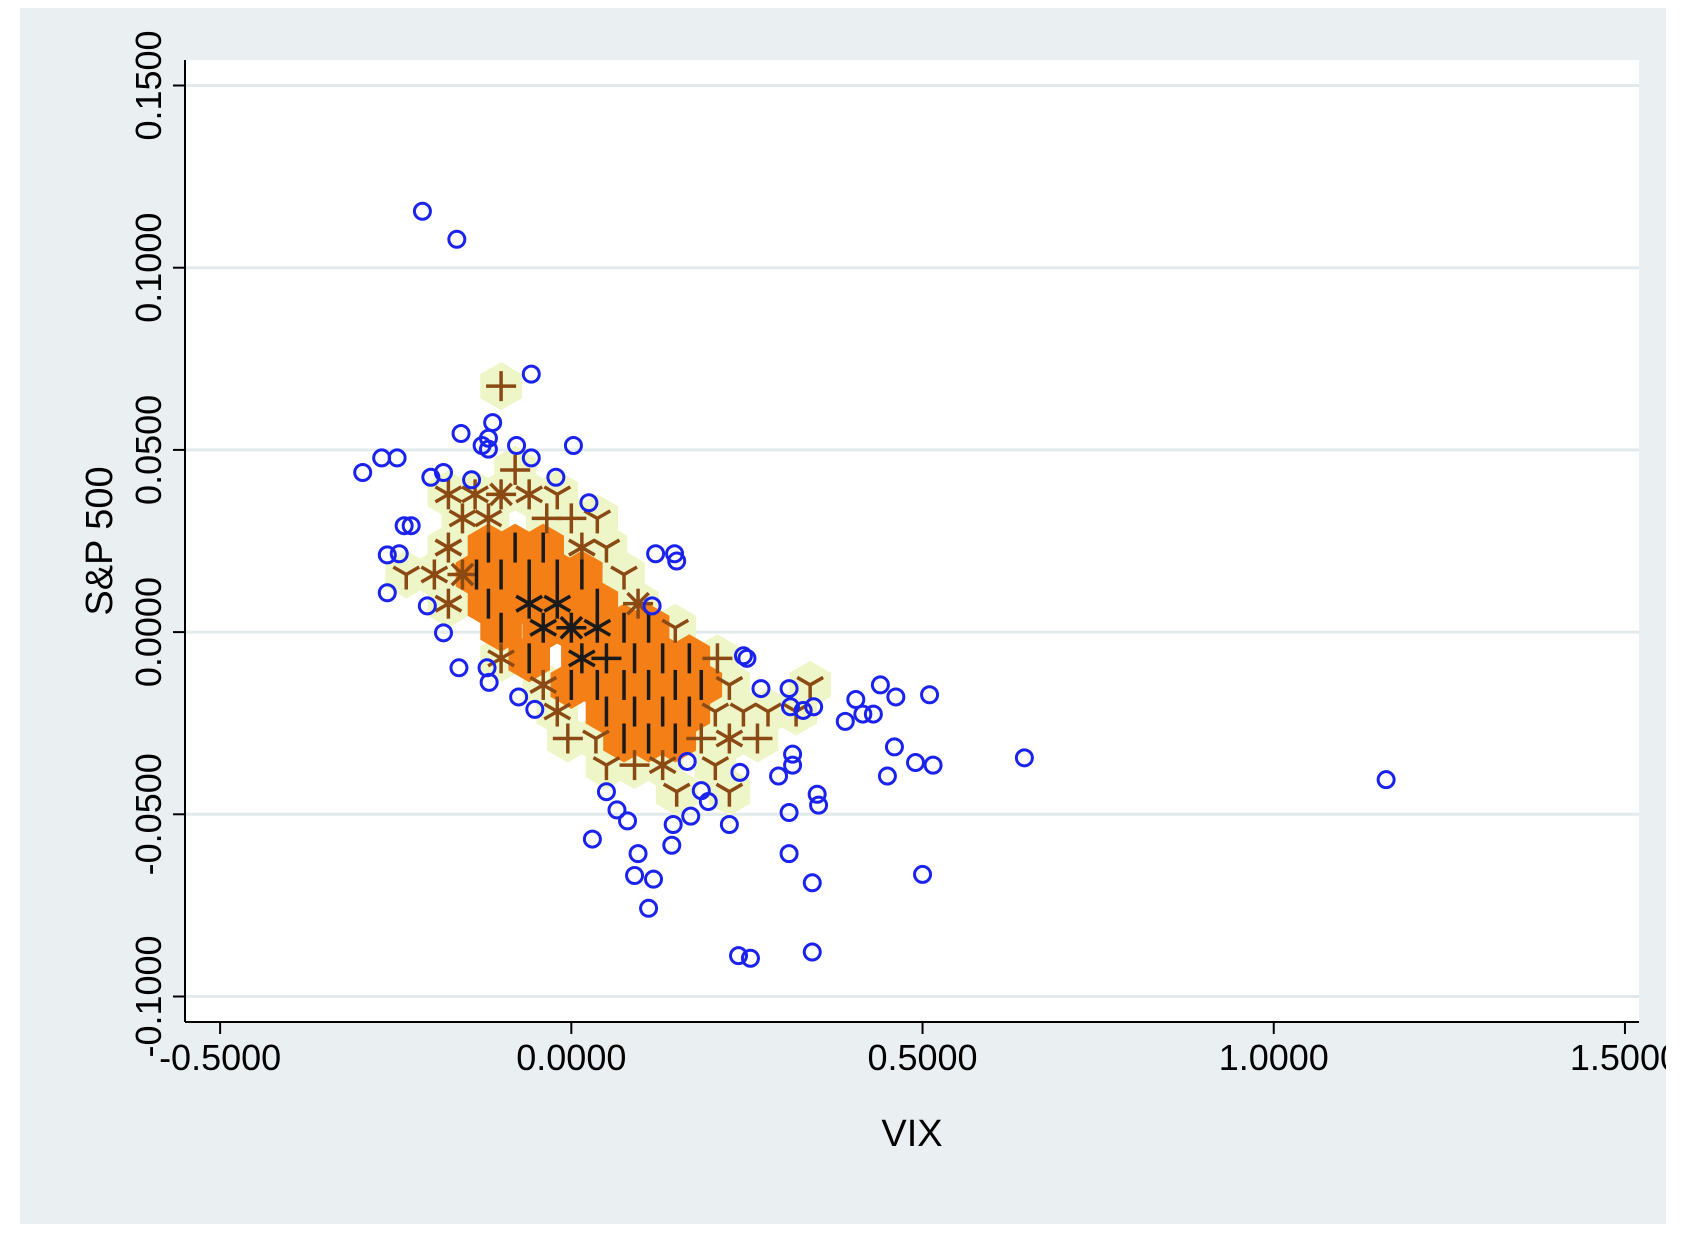 This screenshot has width=1686, height=1240. What do you see at coordinates (1618, 1057) in the screenshot?
I see `x-tick-label: 1.5000` at bounding box center [1618, 1057].